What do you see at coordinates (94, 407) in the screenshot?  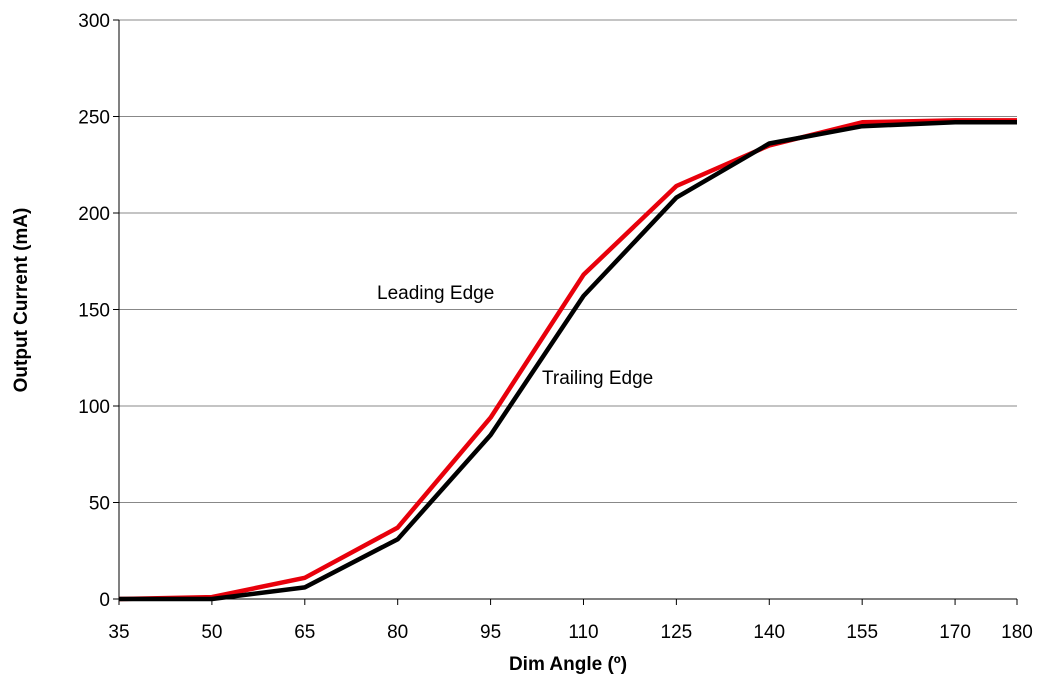 I see `y-tick-label-100: 100` at bounding box center [94, 407].